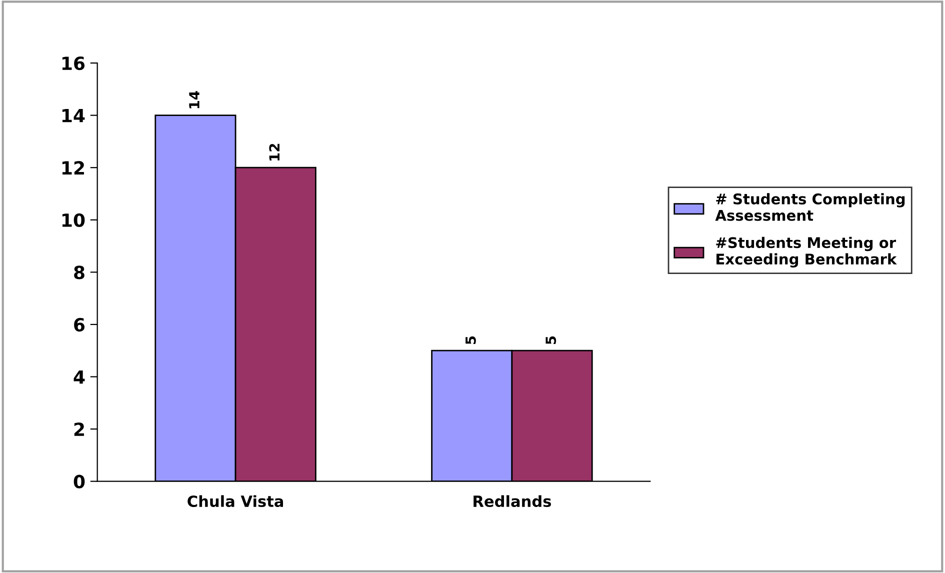 This screenshot has width=945, height=573. Describe the element at coordinates (79, 377) in the screenshot. I see `y-tick-label: 4` at that location.